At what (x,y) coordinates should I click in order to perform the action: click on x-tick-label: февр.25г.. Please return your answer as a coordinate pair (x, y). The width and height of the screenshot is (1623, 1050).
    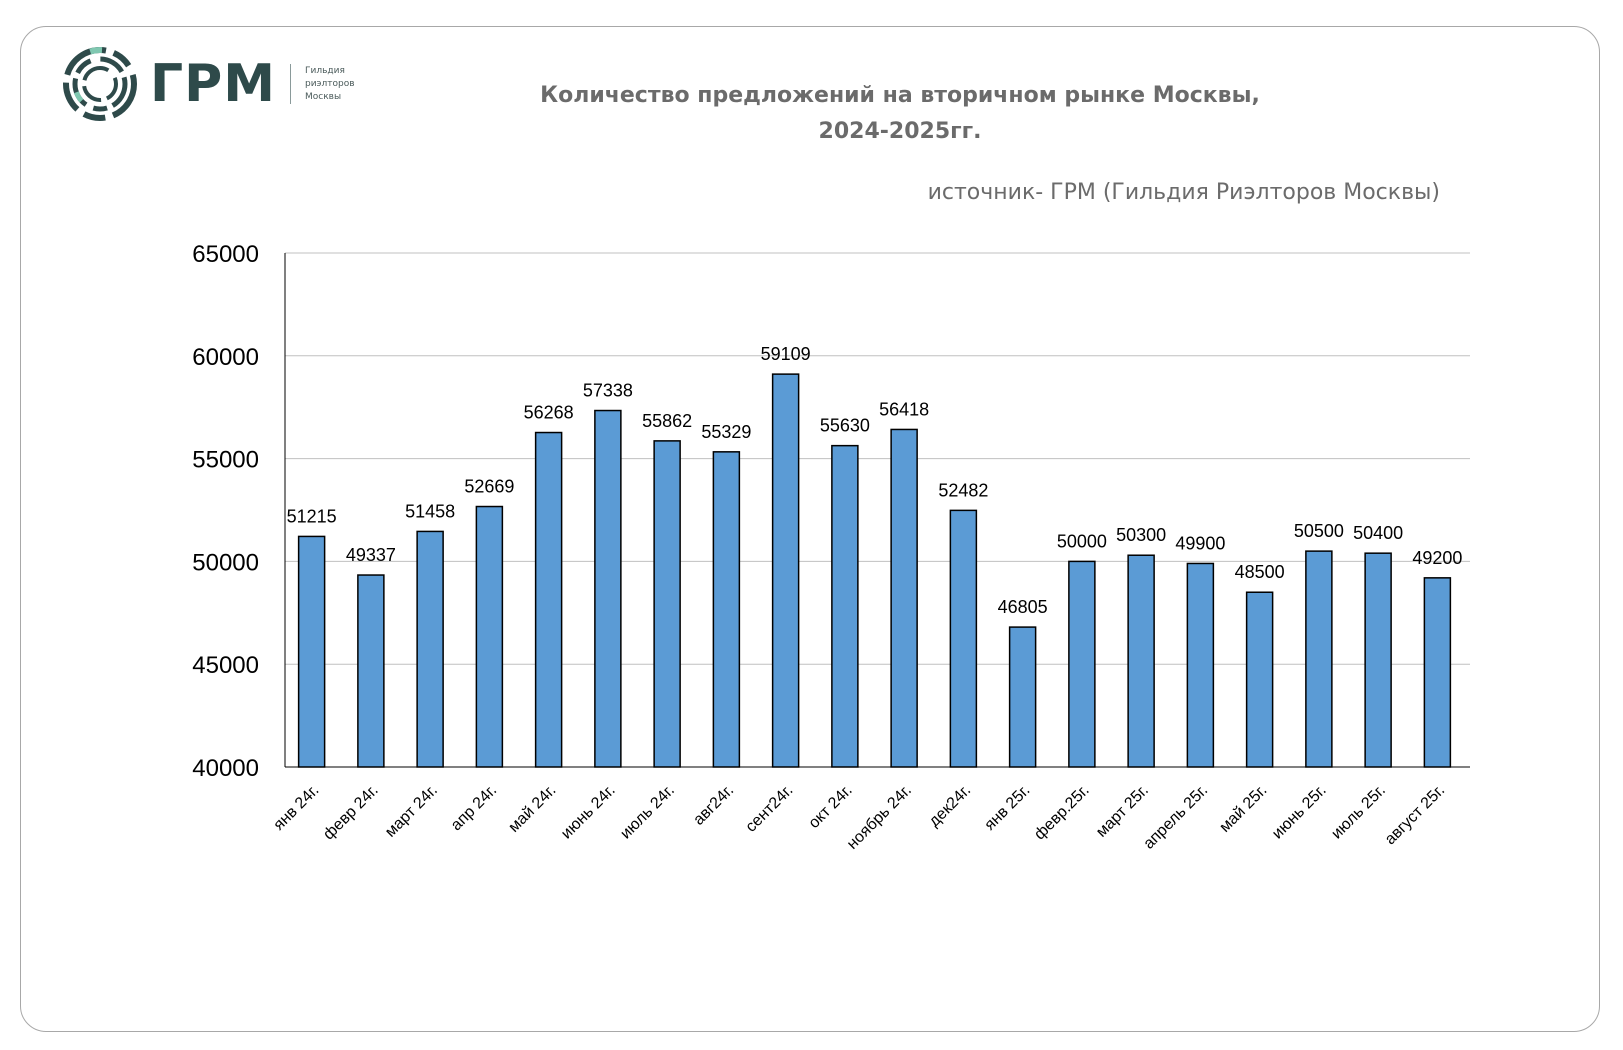
    Looking at the image, I should click on (1062, 813).